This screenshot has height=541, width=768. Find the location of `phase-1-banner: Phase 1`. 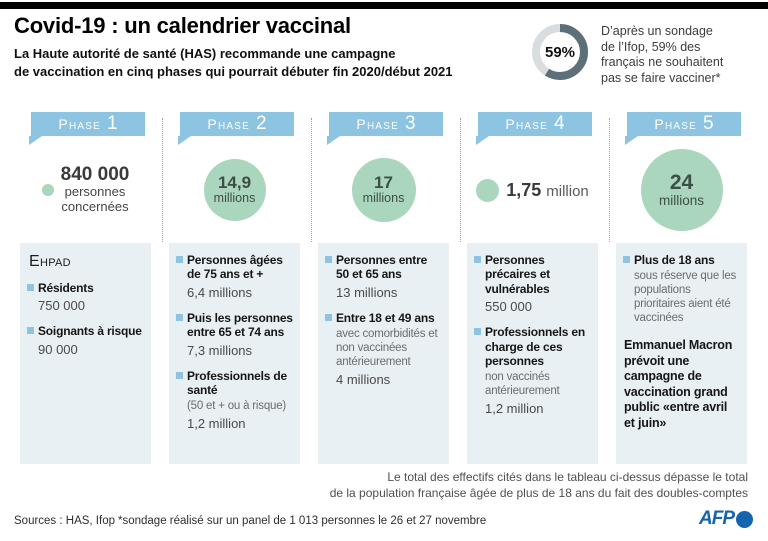

phase-1-banner: Phase 1 is located at coordinates (87, 128).